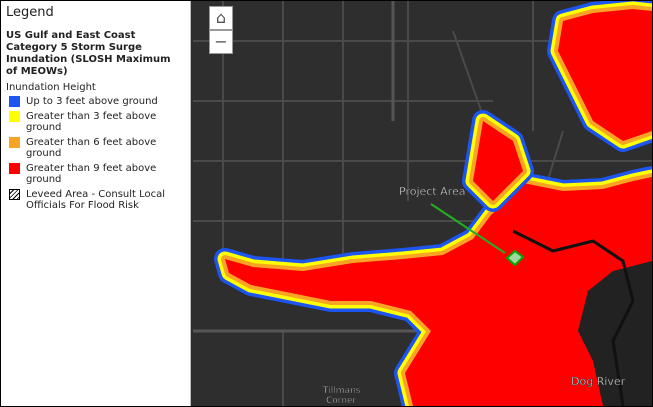  What do you see at coordinates (91, 148) in the screenshot?
I see `legend-label: Greater than 6 feet above ground` at bounding box center [91, 148].